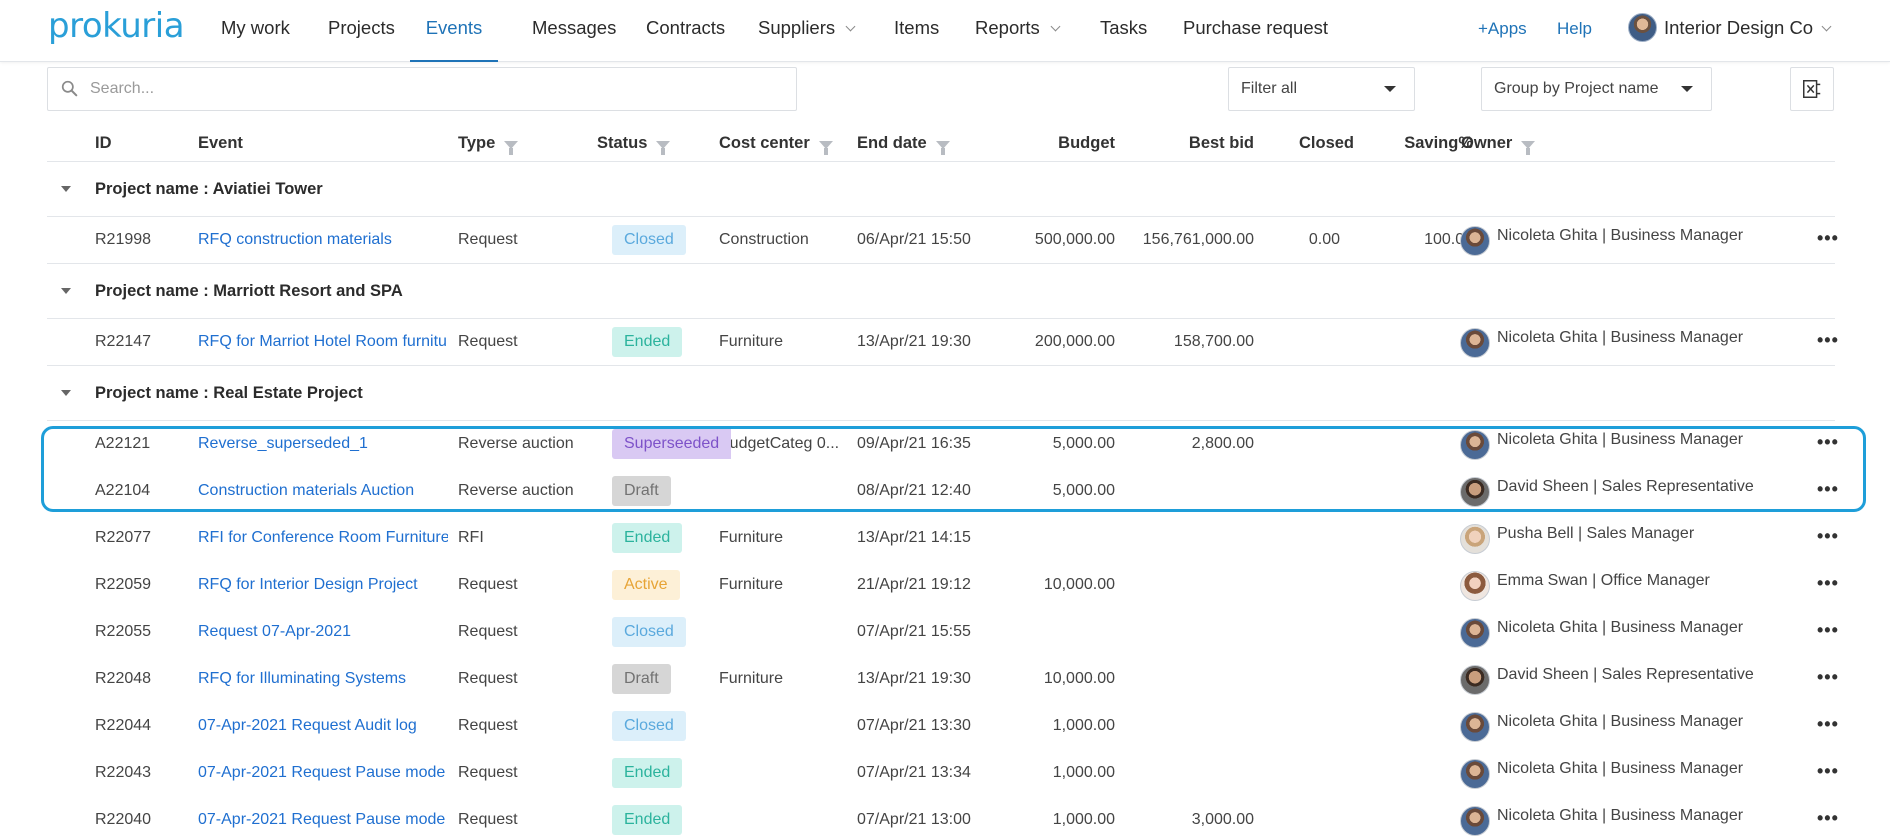 The width and height of the screenshot is (1890, 839). What do you see at coordinates (917, 27) in the screenshot?
I see `nav-items: Items` at bounding box center [917, 27].